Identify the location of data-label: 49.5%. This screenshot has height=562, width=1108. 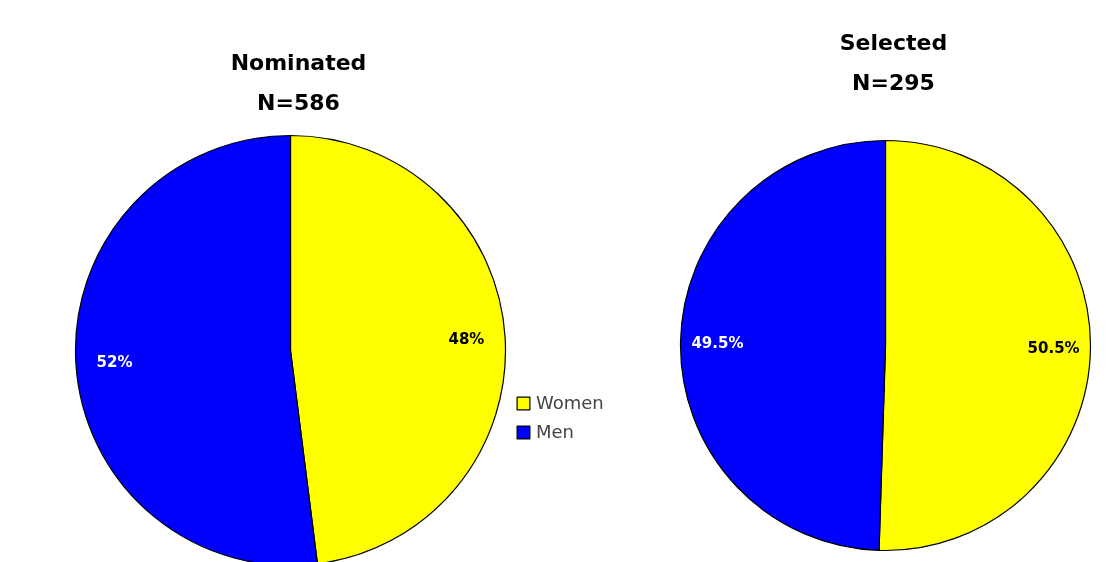
(717, 342).